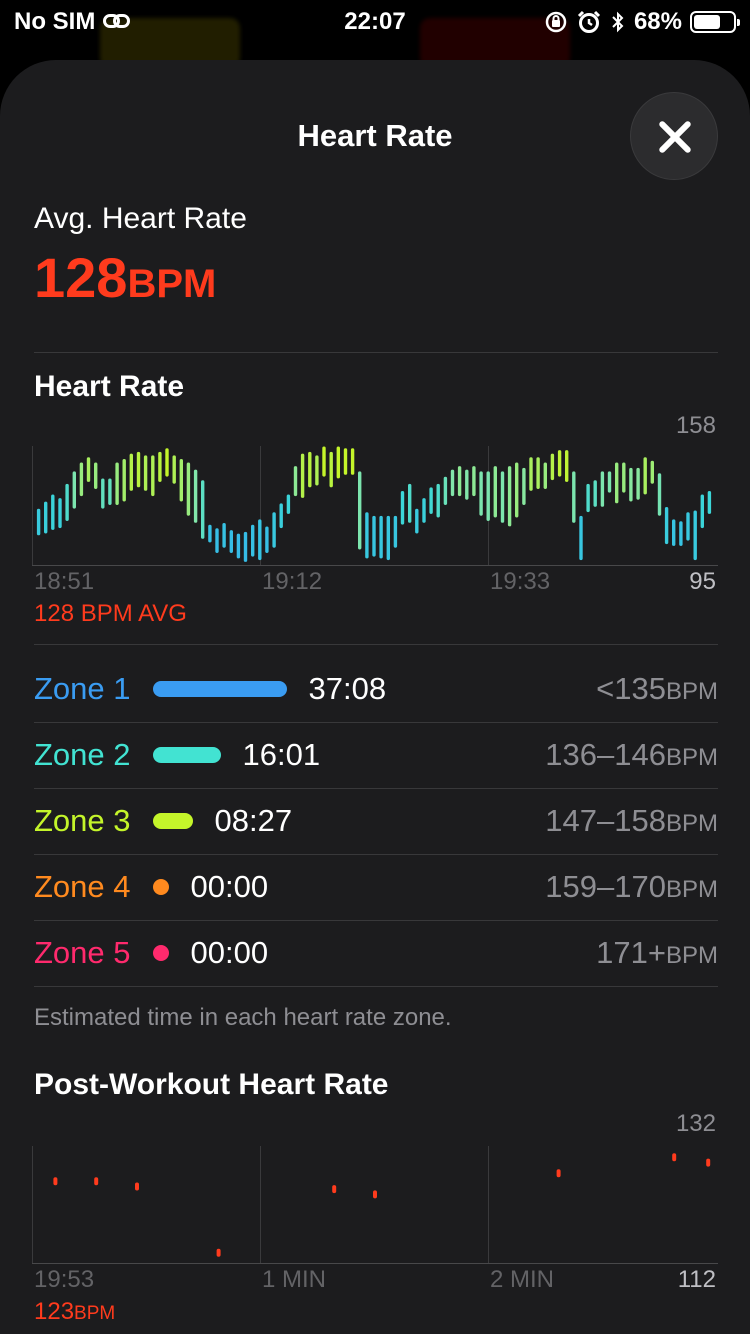 The width and height of the screenshot is (750, 1334). What do you see at coordinates (376, 887) in the screenshot?
I see `zone-row: Zone 4 00:00 159–170BPM` at bounding box center [376, 887].